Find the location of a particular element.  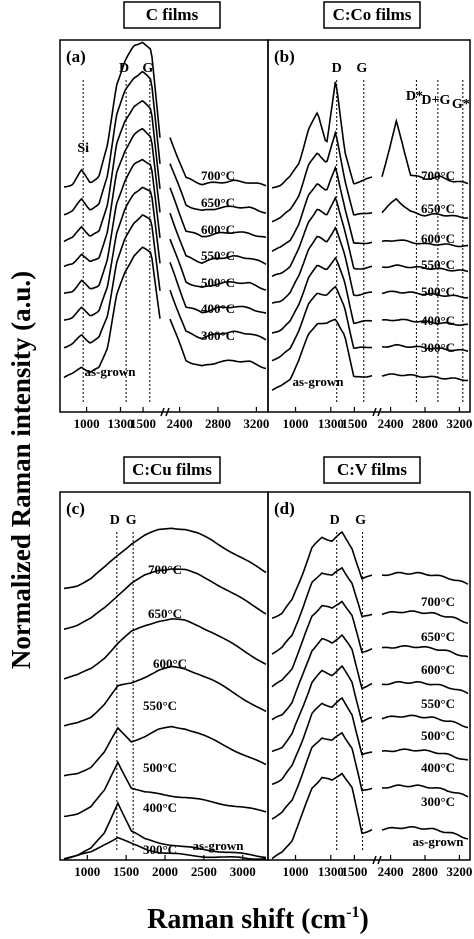

panel-title: C:V films is located at coordinates (372, 469).